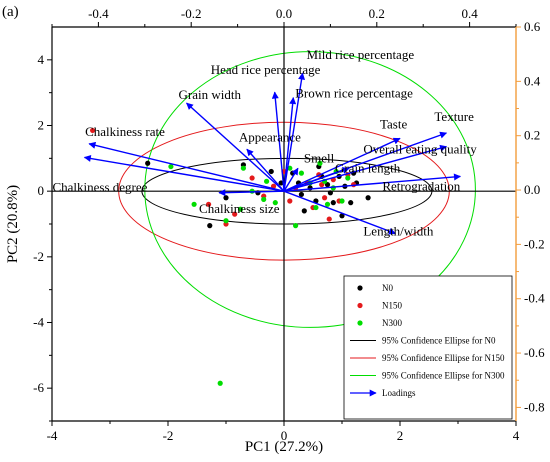 This screenshot has height=462, width=550. I want to click on legend-label: 95% Confidence Ellipse for N300, so click(443, 376).